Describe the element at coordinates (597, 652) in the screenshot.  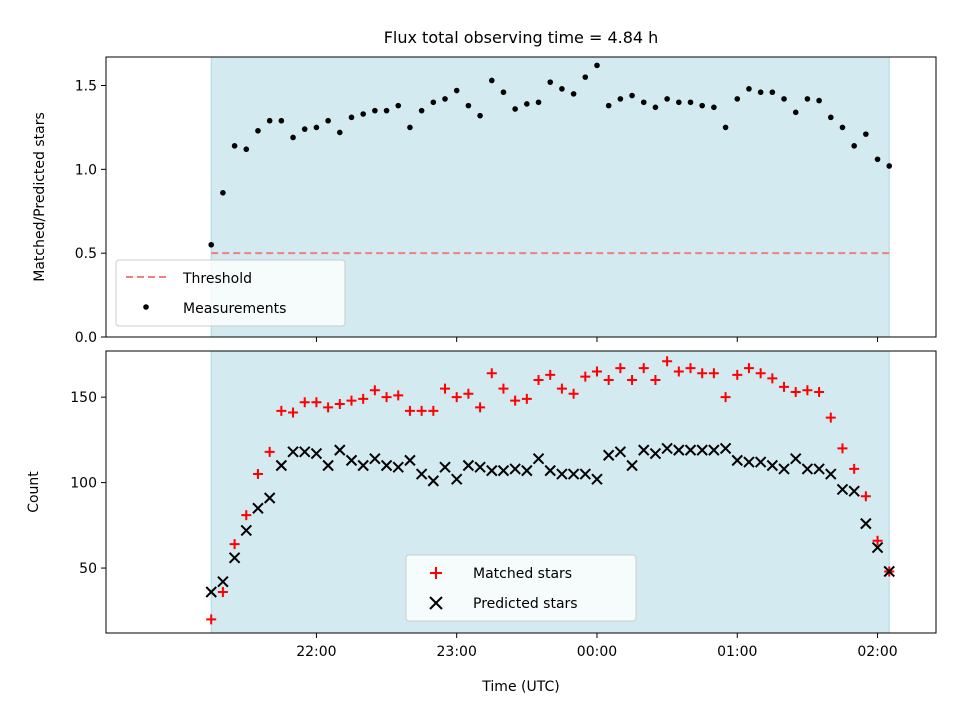
I see `x-tick-label: 00:00` at that location.